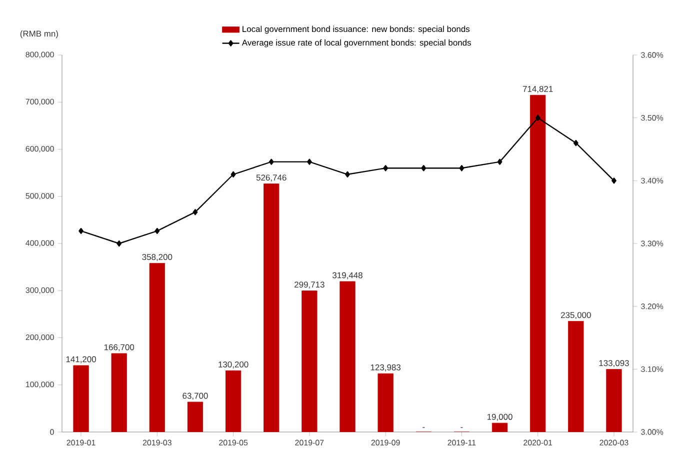  I want to click on data-label: 714,821, so click(537, 89).